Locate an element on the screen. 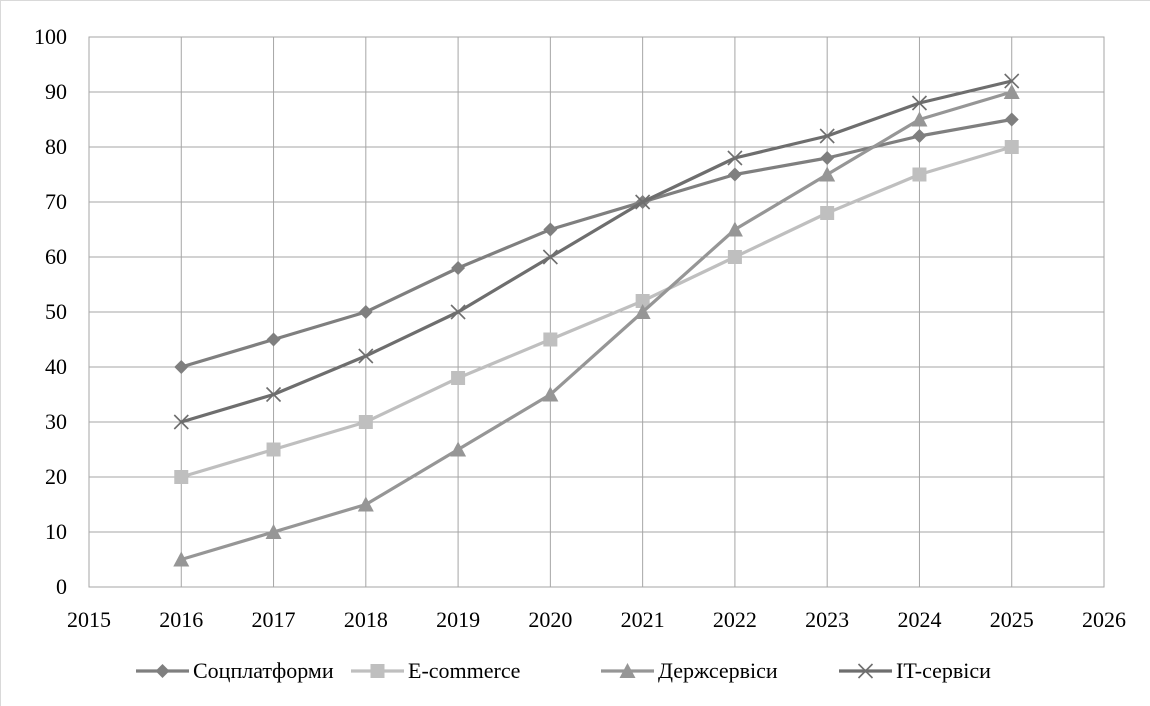 The image size is (1150, 706). x-tick-label: 2020 is located at coordinates (550, 619).